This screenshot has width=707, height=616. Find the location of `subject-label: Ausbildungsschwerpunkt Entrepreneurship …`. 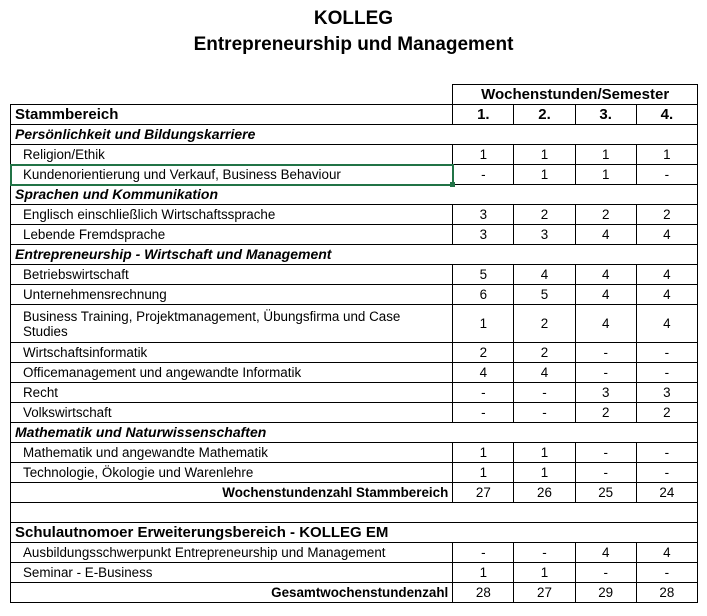

subject-label: Ausbildungsschwerpunkt Entrepreneurship … is located at coordinates (231, 552).